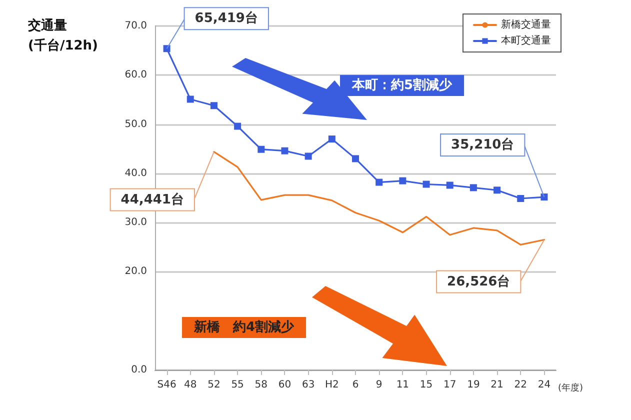 This screenshot has height=420, width=631. I want to click on y-tick-label: 0.0, so click(139, 370).